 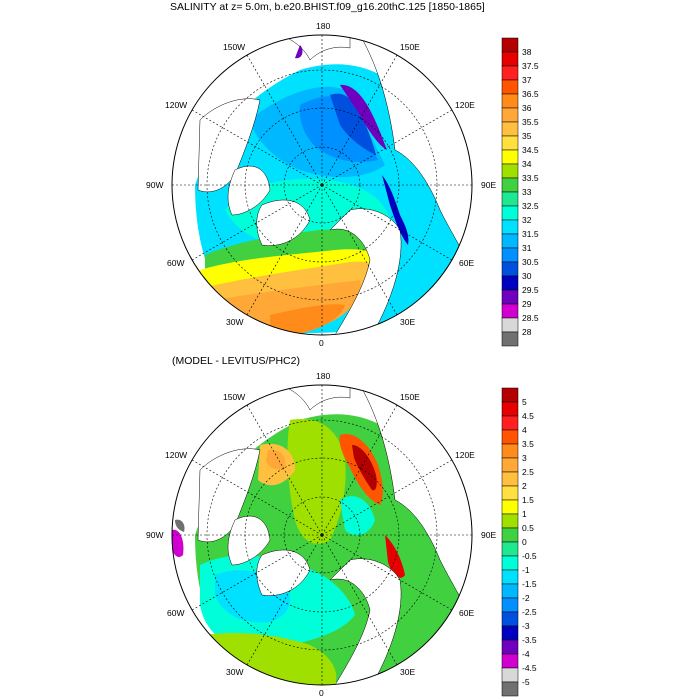 I want to click on salinity-colorbar-label: 35, so click(x=527, y=136).